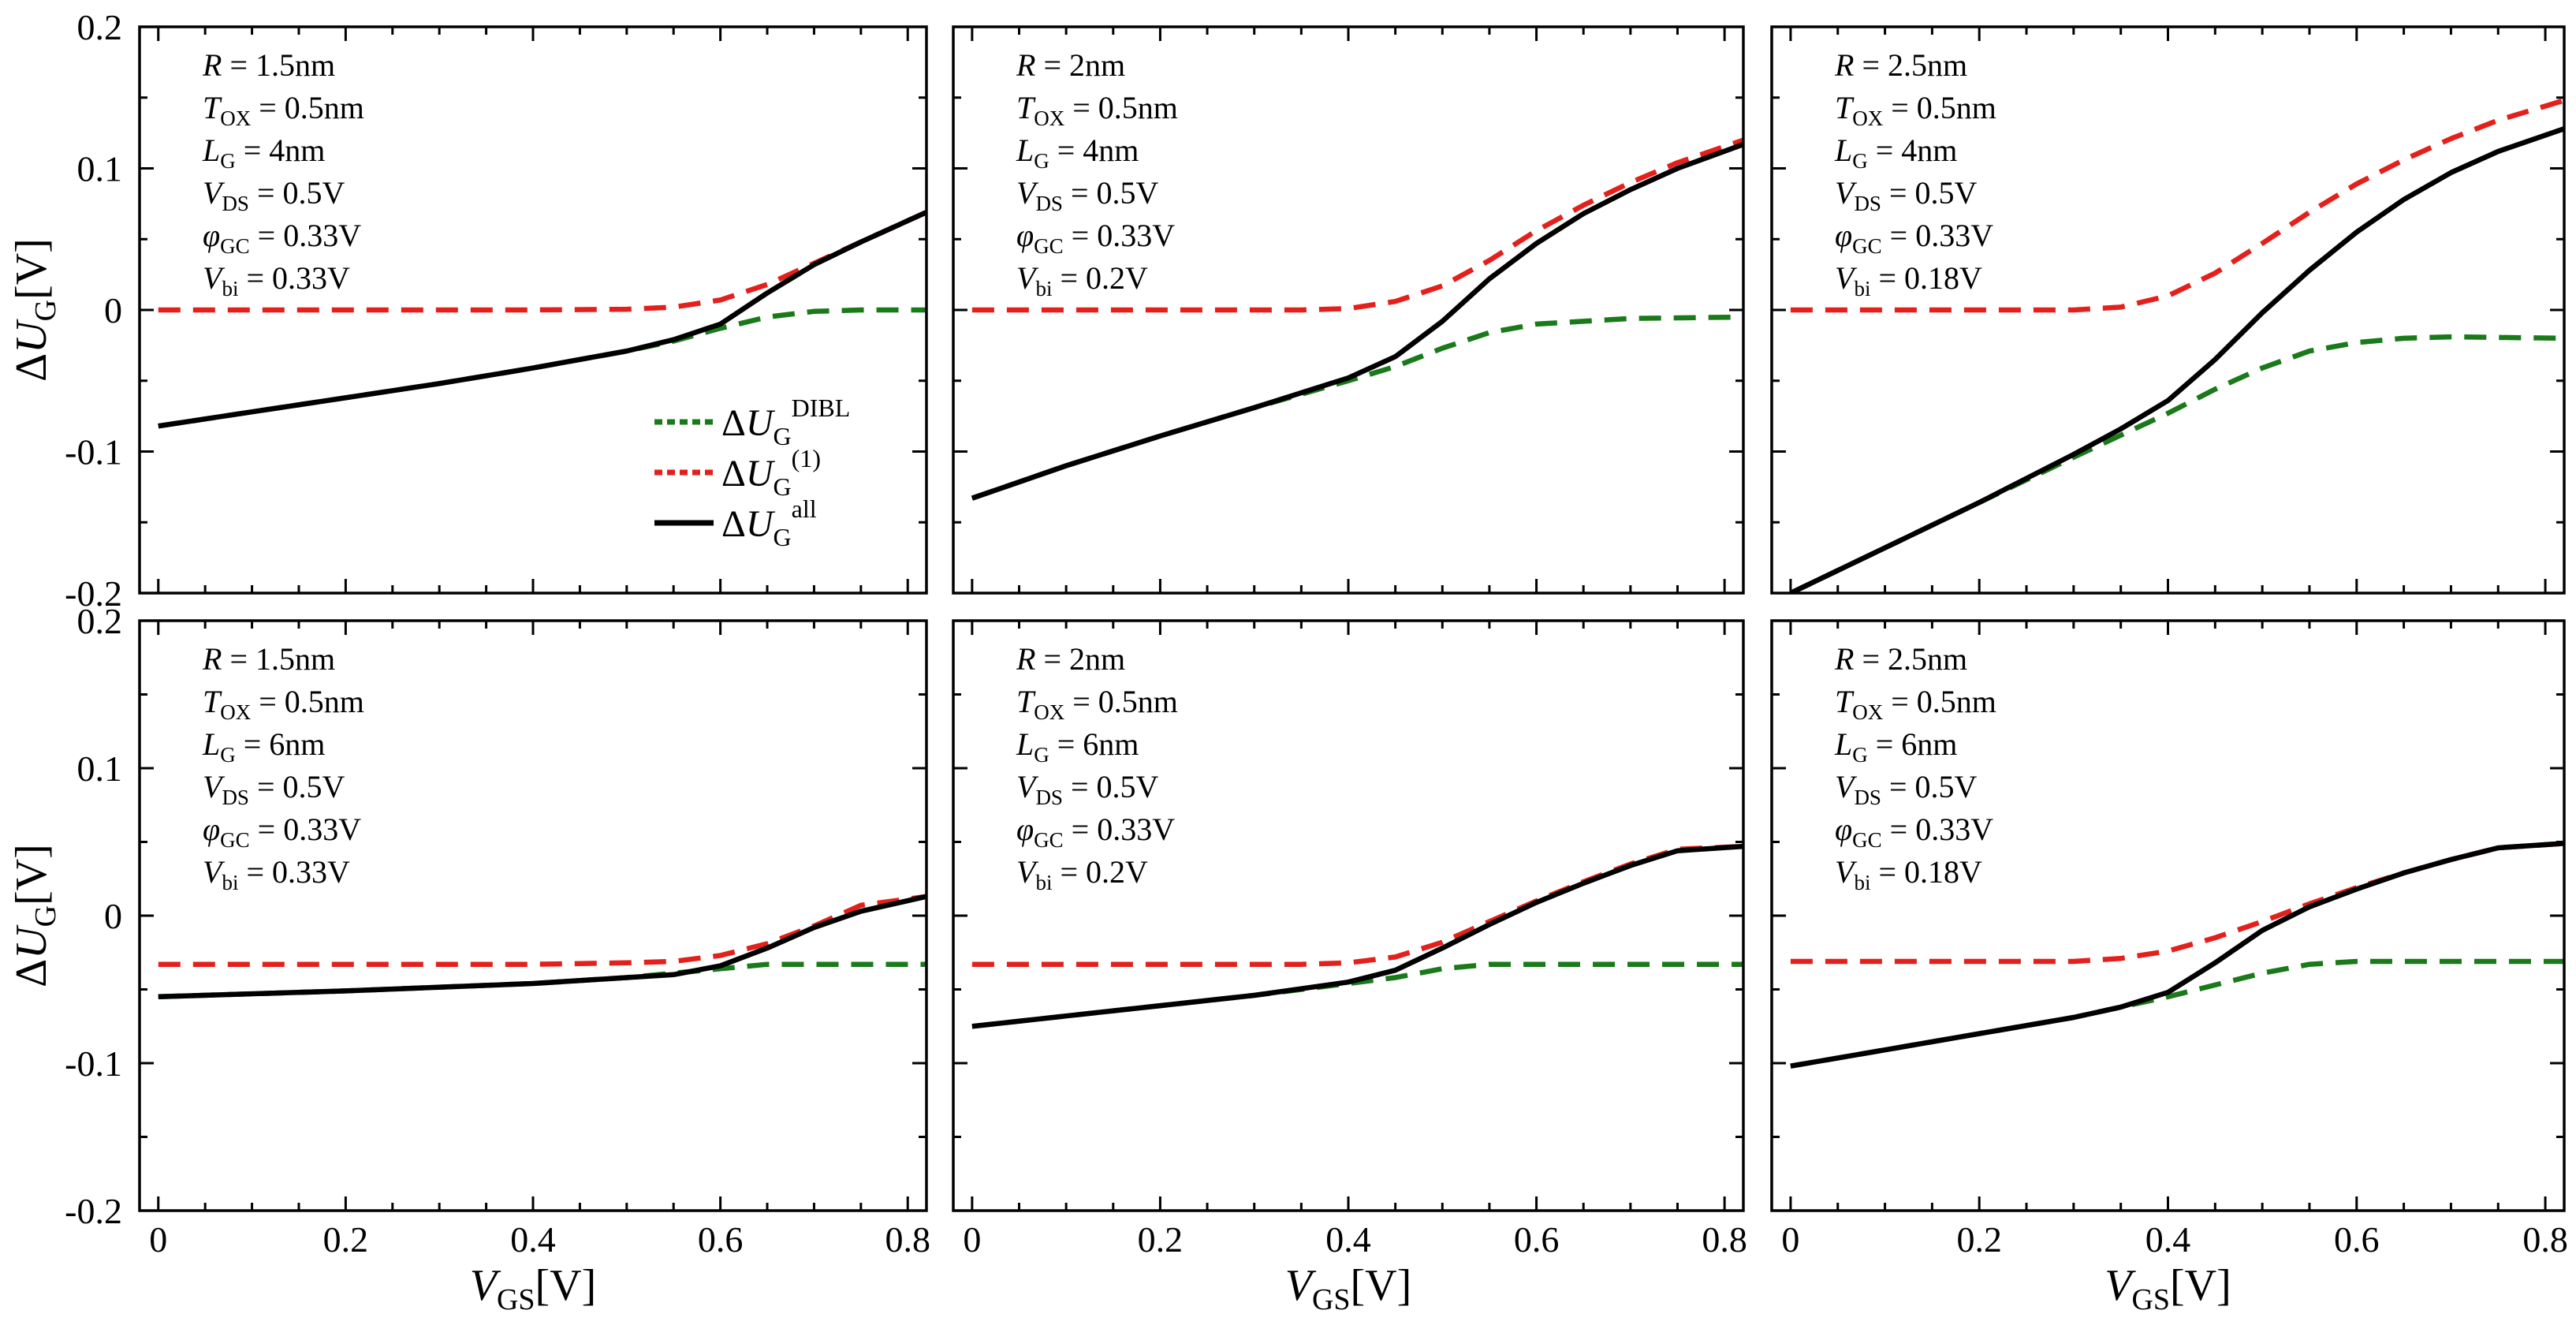  I want to click on legend-label-dibl: ΔUGDIBL, so click(786, 422).